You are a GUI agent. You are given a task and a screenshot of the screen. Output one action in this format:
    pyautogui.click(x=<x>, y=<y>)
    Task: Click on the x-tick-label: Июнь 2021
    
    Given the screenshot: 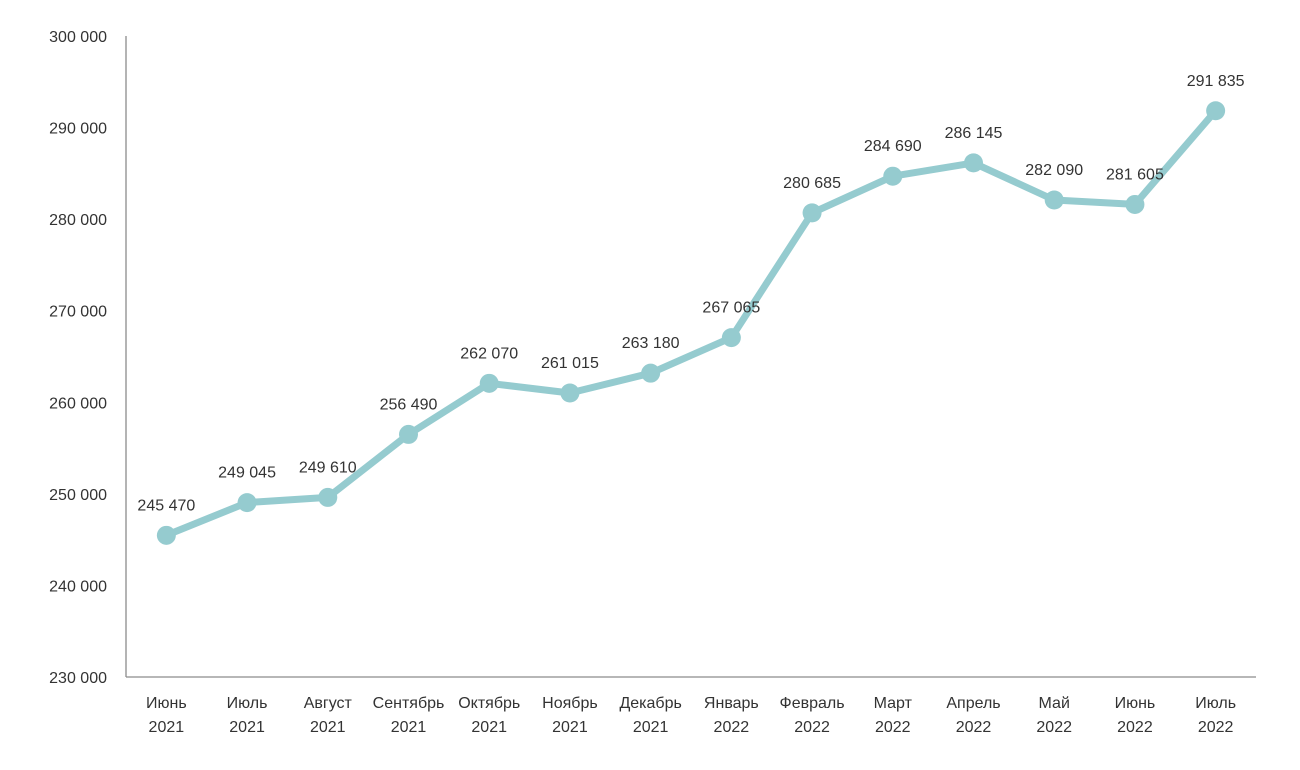 What is the action you would take?
    pyautogui.click(x=166, y=715)
    